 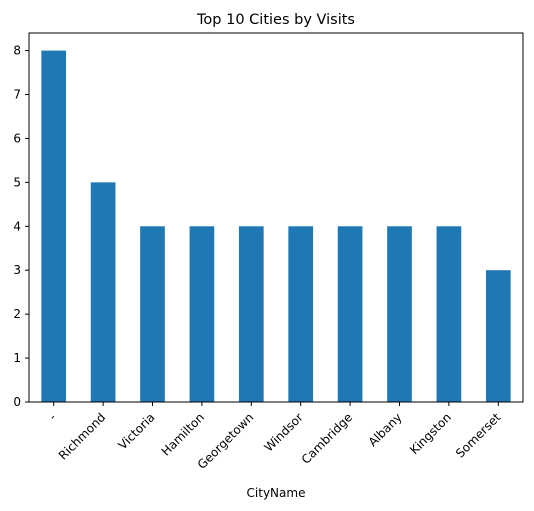 I want to click on y-tick-label-3: 3, so click(x=17, y=270).